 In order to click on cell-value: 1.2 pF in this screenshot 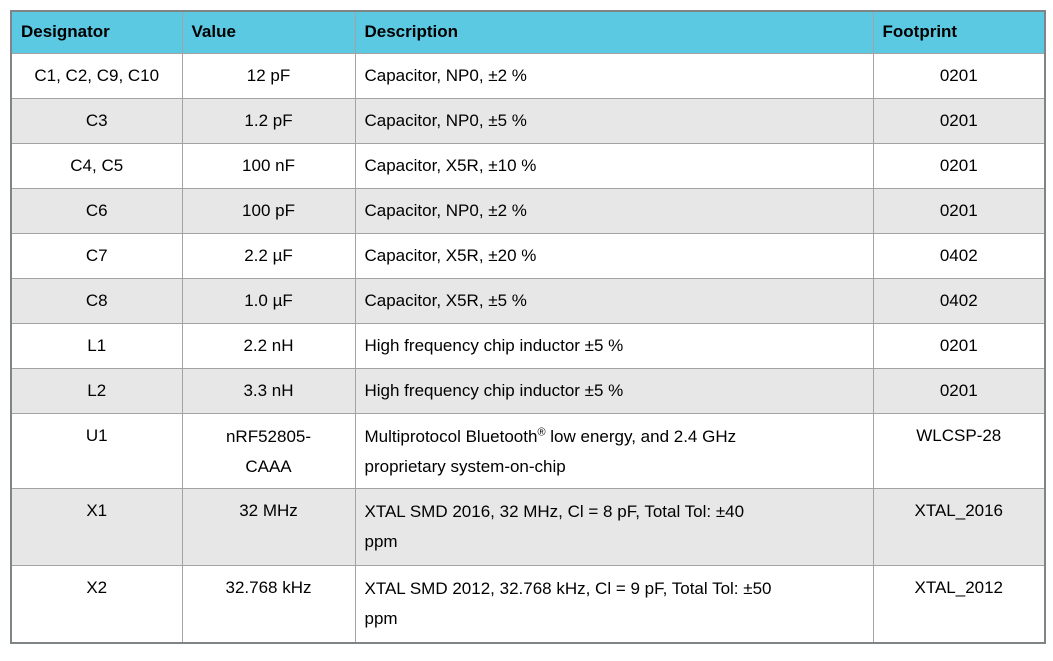, I will do `click(268, 120)`.